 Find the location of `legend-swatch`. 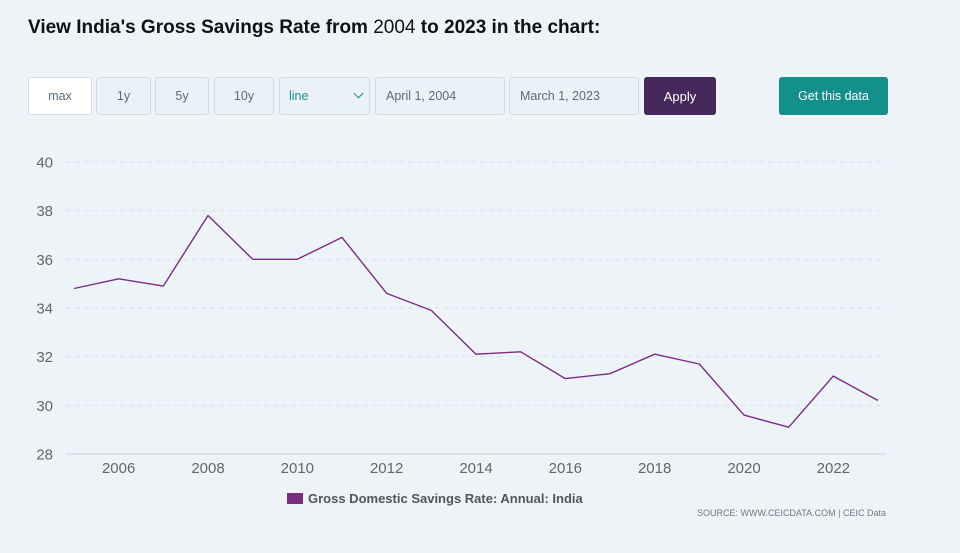

legend-swatch is located at coordinates (295, 498).